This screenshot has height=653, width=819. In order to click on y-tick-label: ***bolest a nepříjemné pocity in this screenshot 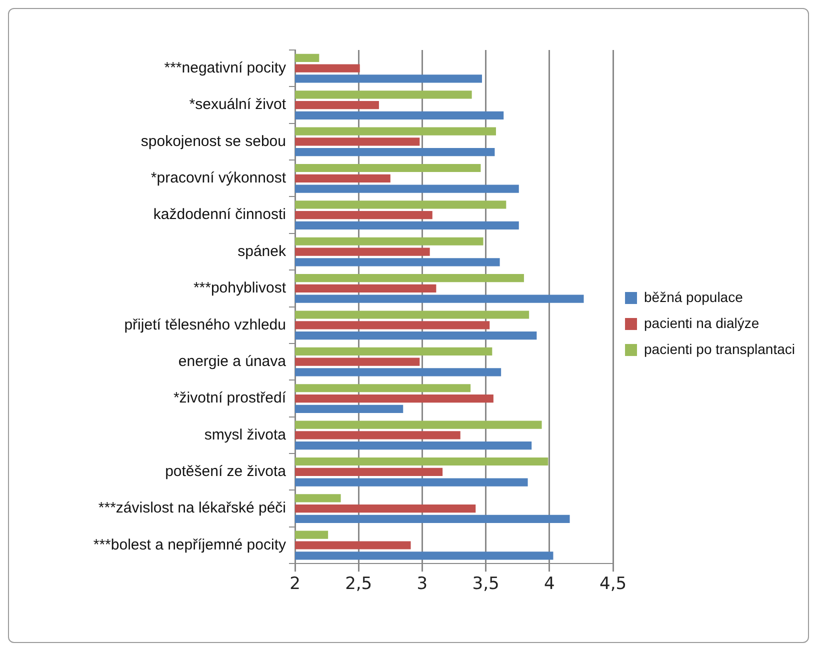, I will do `click(189, 545)`.